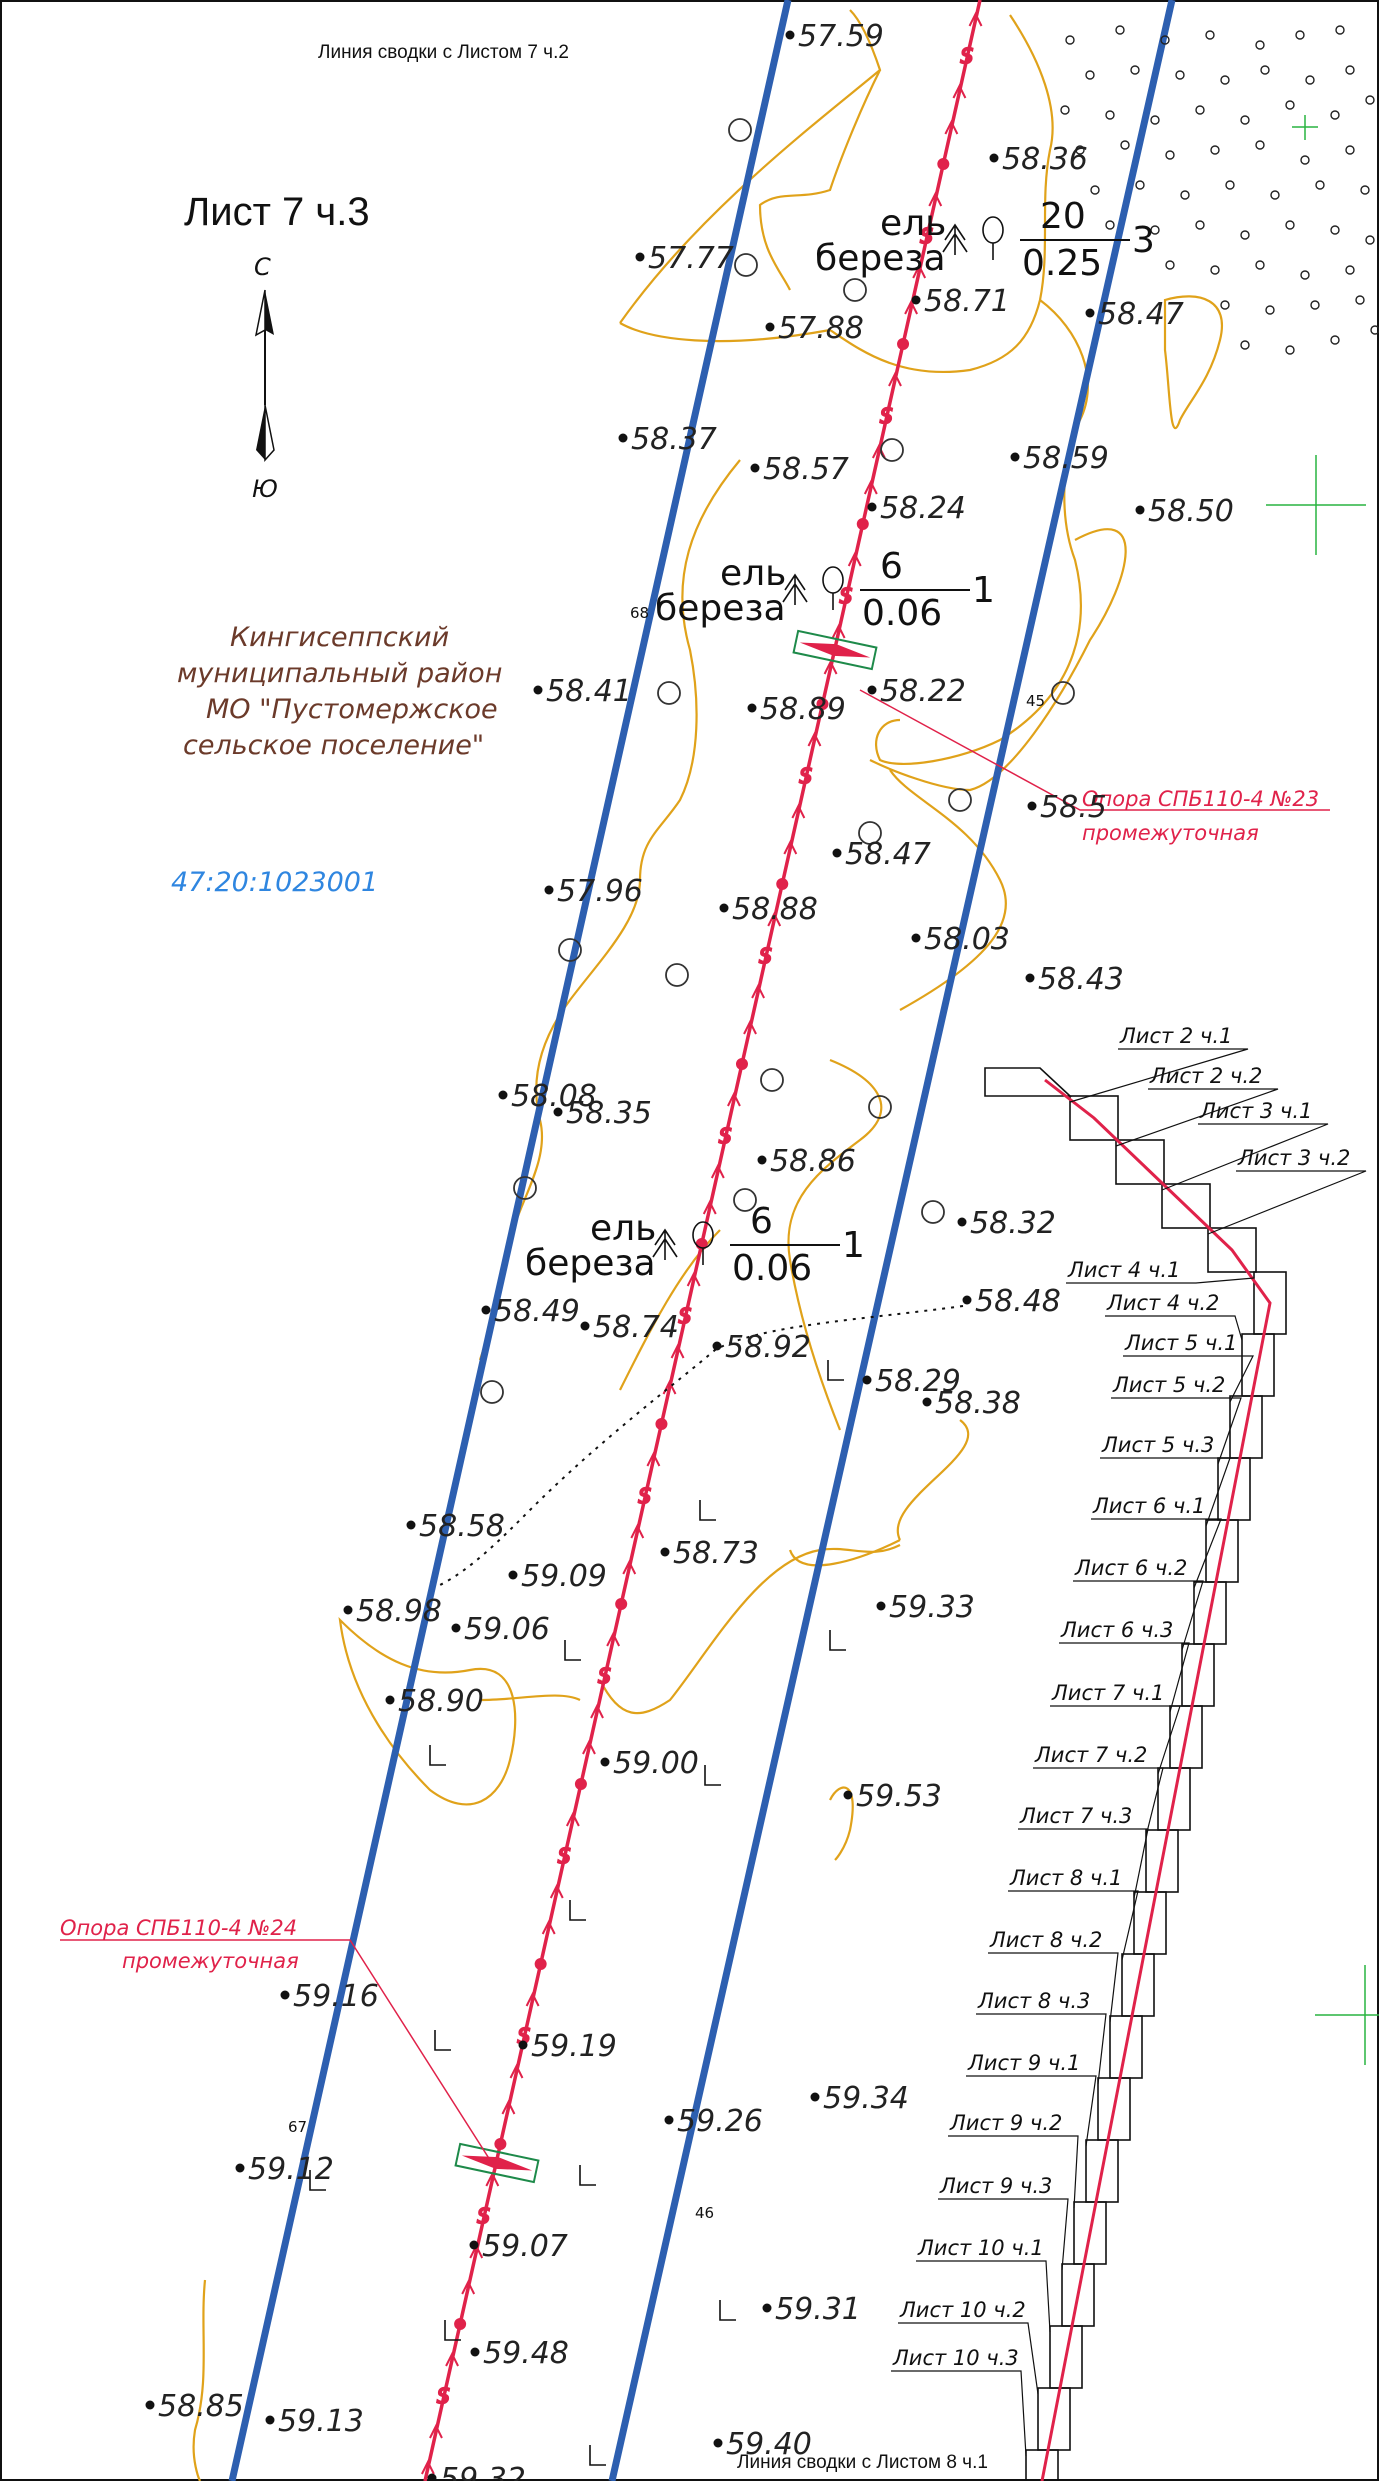  What do you see at coordinates (814, 328) in the screenshot?
I see `elevation-point: 57.88` at bounding box center [814, 328].